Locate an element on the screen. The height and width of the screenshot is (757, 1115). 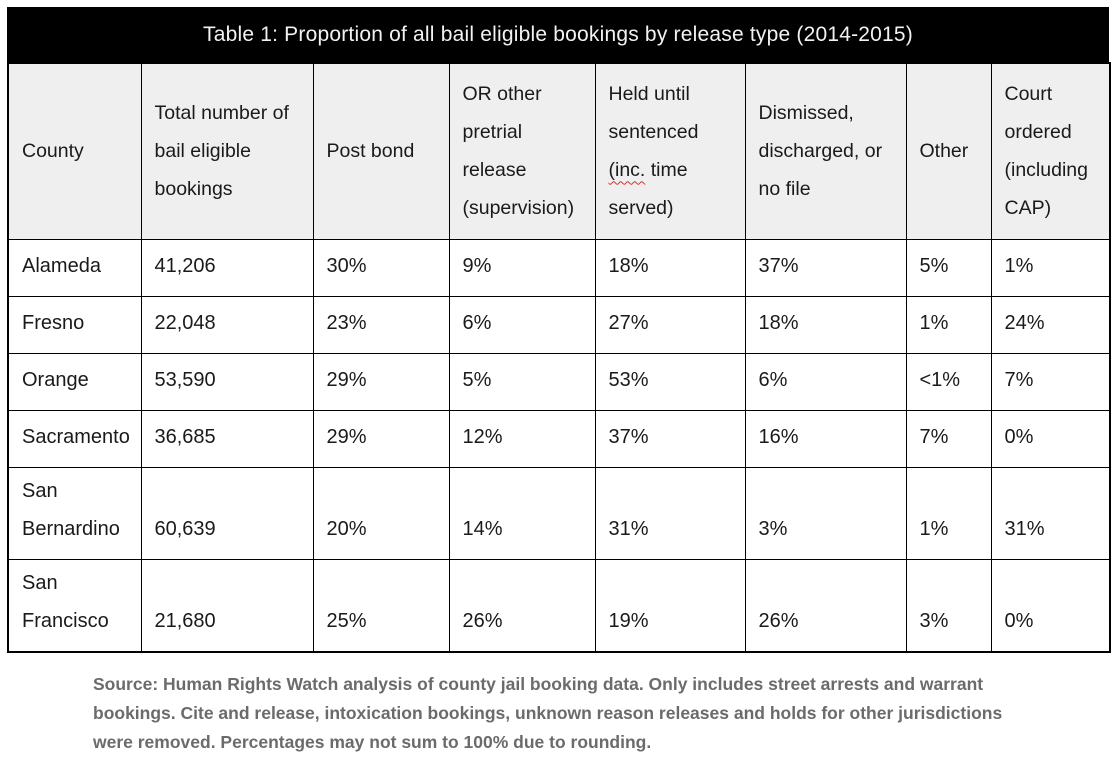
table-row-sacramento: Sacramento 36,685 29% 12% 37% 16% 7% 0% is located at coordinates (559, 438).